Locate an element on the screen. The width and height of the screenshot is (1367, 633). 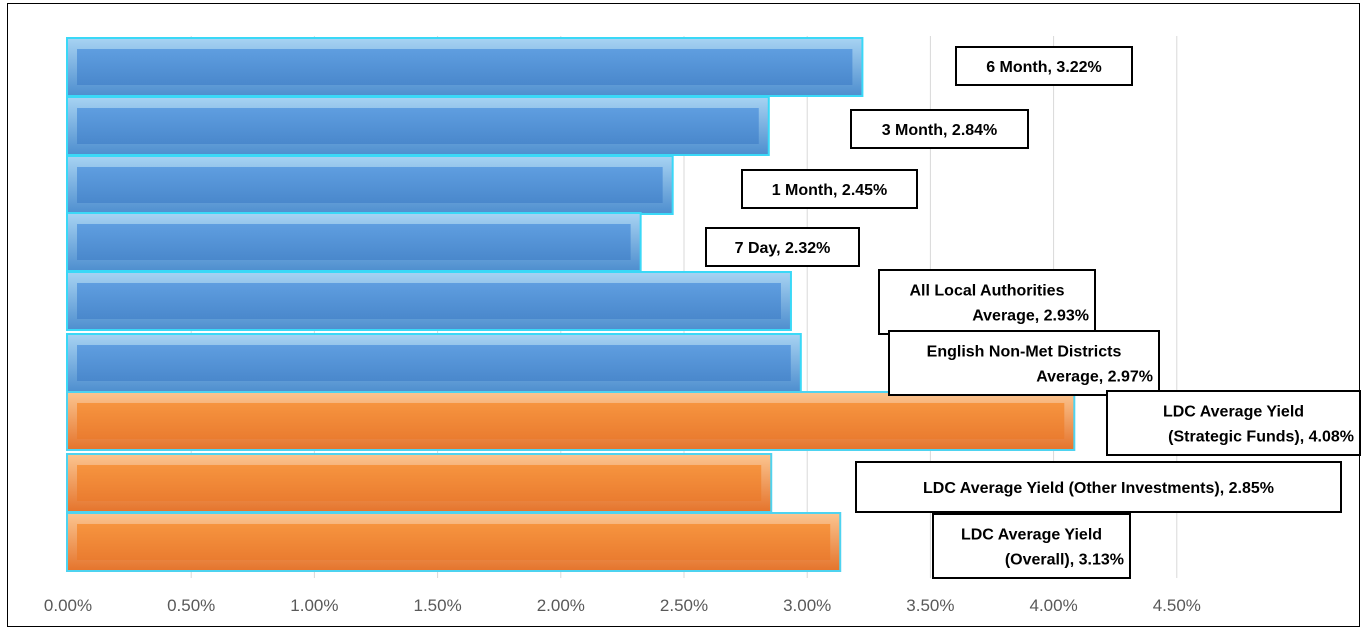
x-tick-label: 0.50% is located at coordinates (191, 605).